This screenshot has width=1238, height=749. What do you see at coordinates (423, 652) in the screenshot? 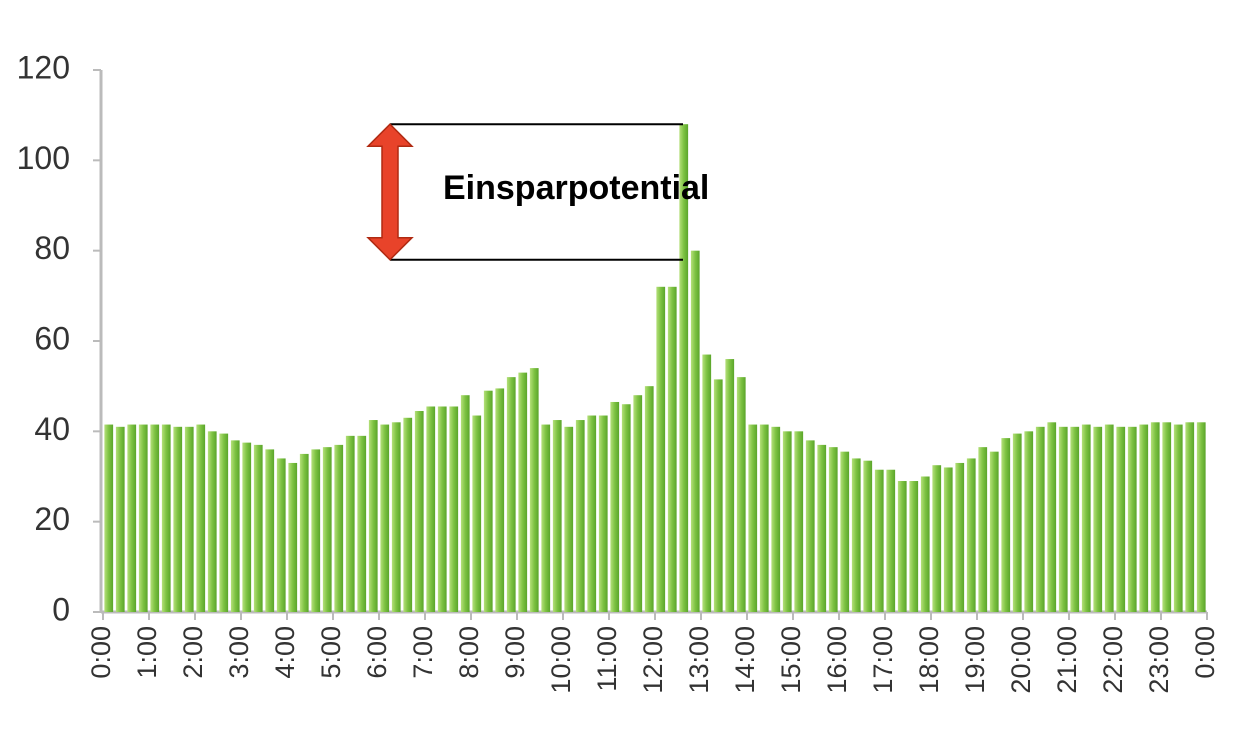
I see `x-tick-label: 7:00` at bounding box center [423, 652].